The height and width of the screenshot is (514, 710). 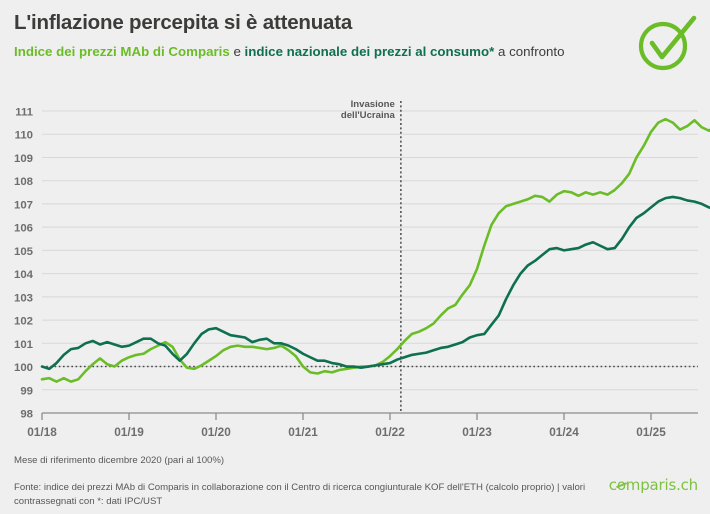 What do you see at coordinates (237, 51) in the screenshot?
I see `subtitle-conjunction: e` at bounding box center [237, 51].